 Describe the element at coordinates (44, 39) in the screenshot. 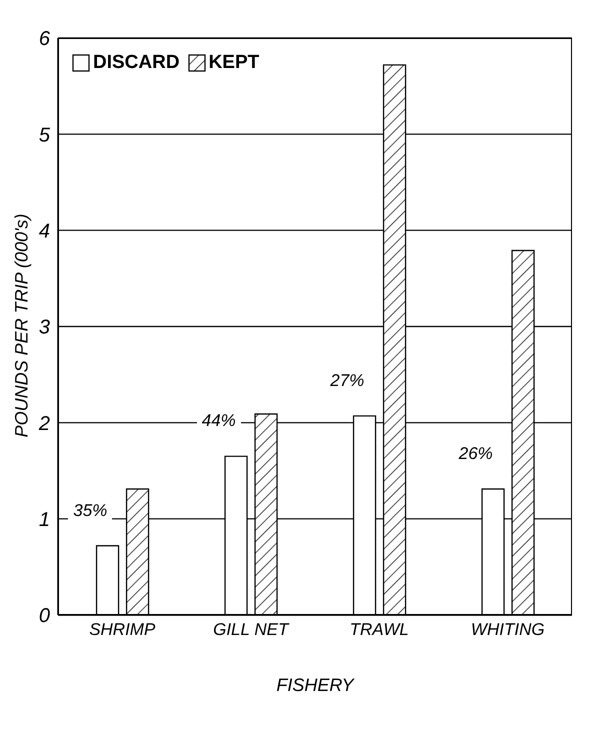

I see `y-tick-label: 6` at that location.